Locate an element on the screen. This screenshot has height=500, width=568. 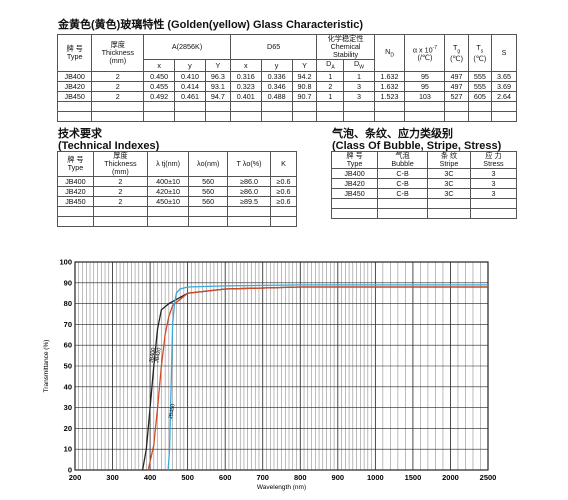
x-tick-label: 400 is located at coordinates (150, 477).